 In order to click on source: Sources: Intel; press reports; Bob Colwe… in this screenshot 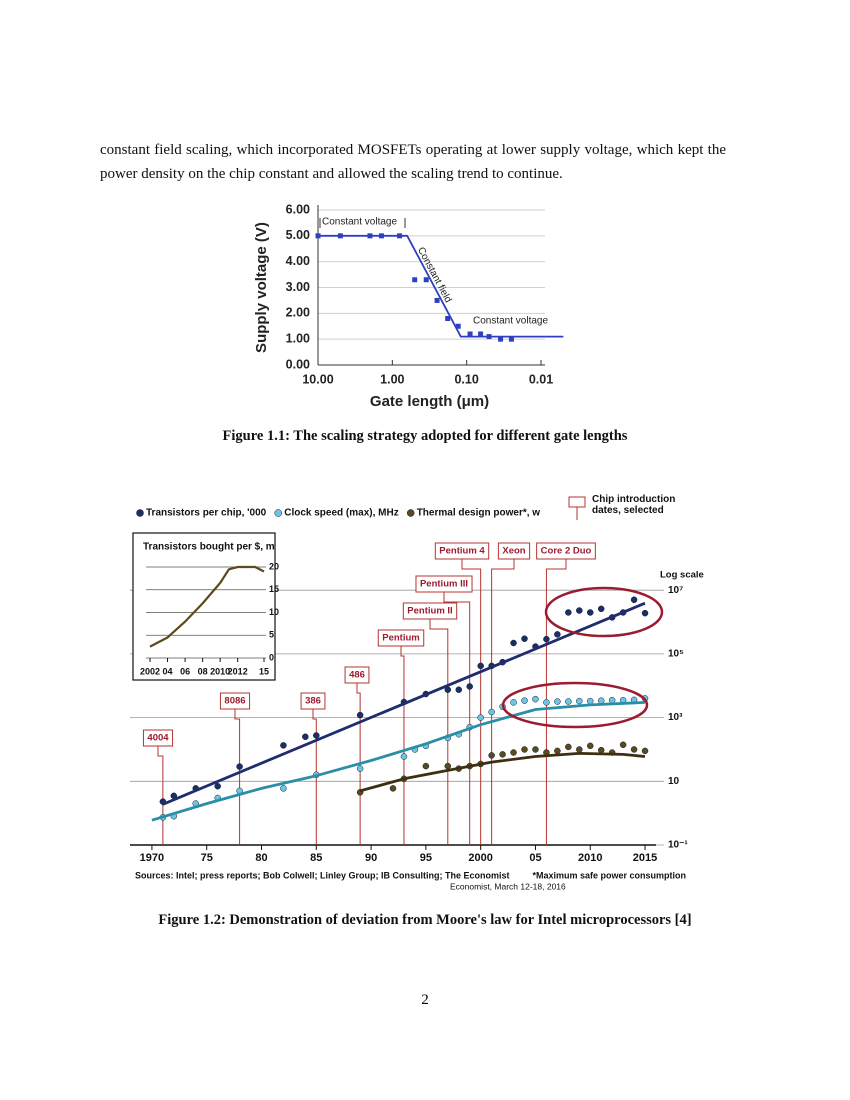, I will do `click(322, 875)`.